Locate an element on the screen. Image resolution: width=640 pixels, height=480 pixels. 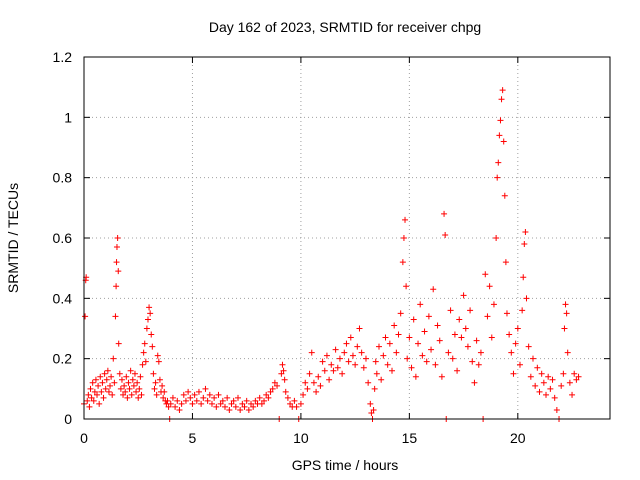
y-tick-label: 0.6 is located at coordinates (63, 238).